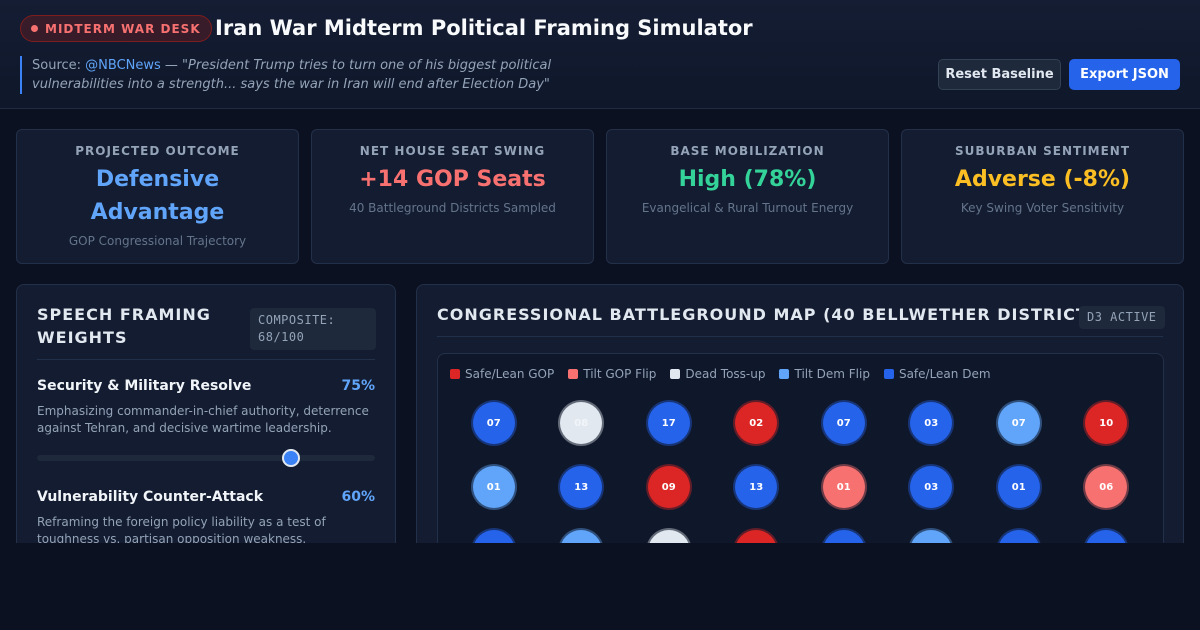 The height and width of the screenshot is (630, 1200). I want to click on kpi-subtext: Key Swing Voter Sensitivity, so click(1042, 208).